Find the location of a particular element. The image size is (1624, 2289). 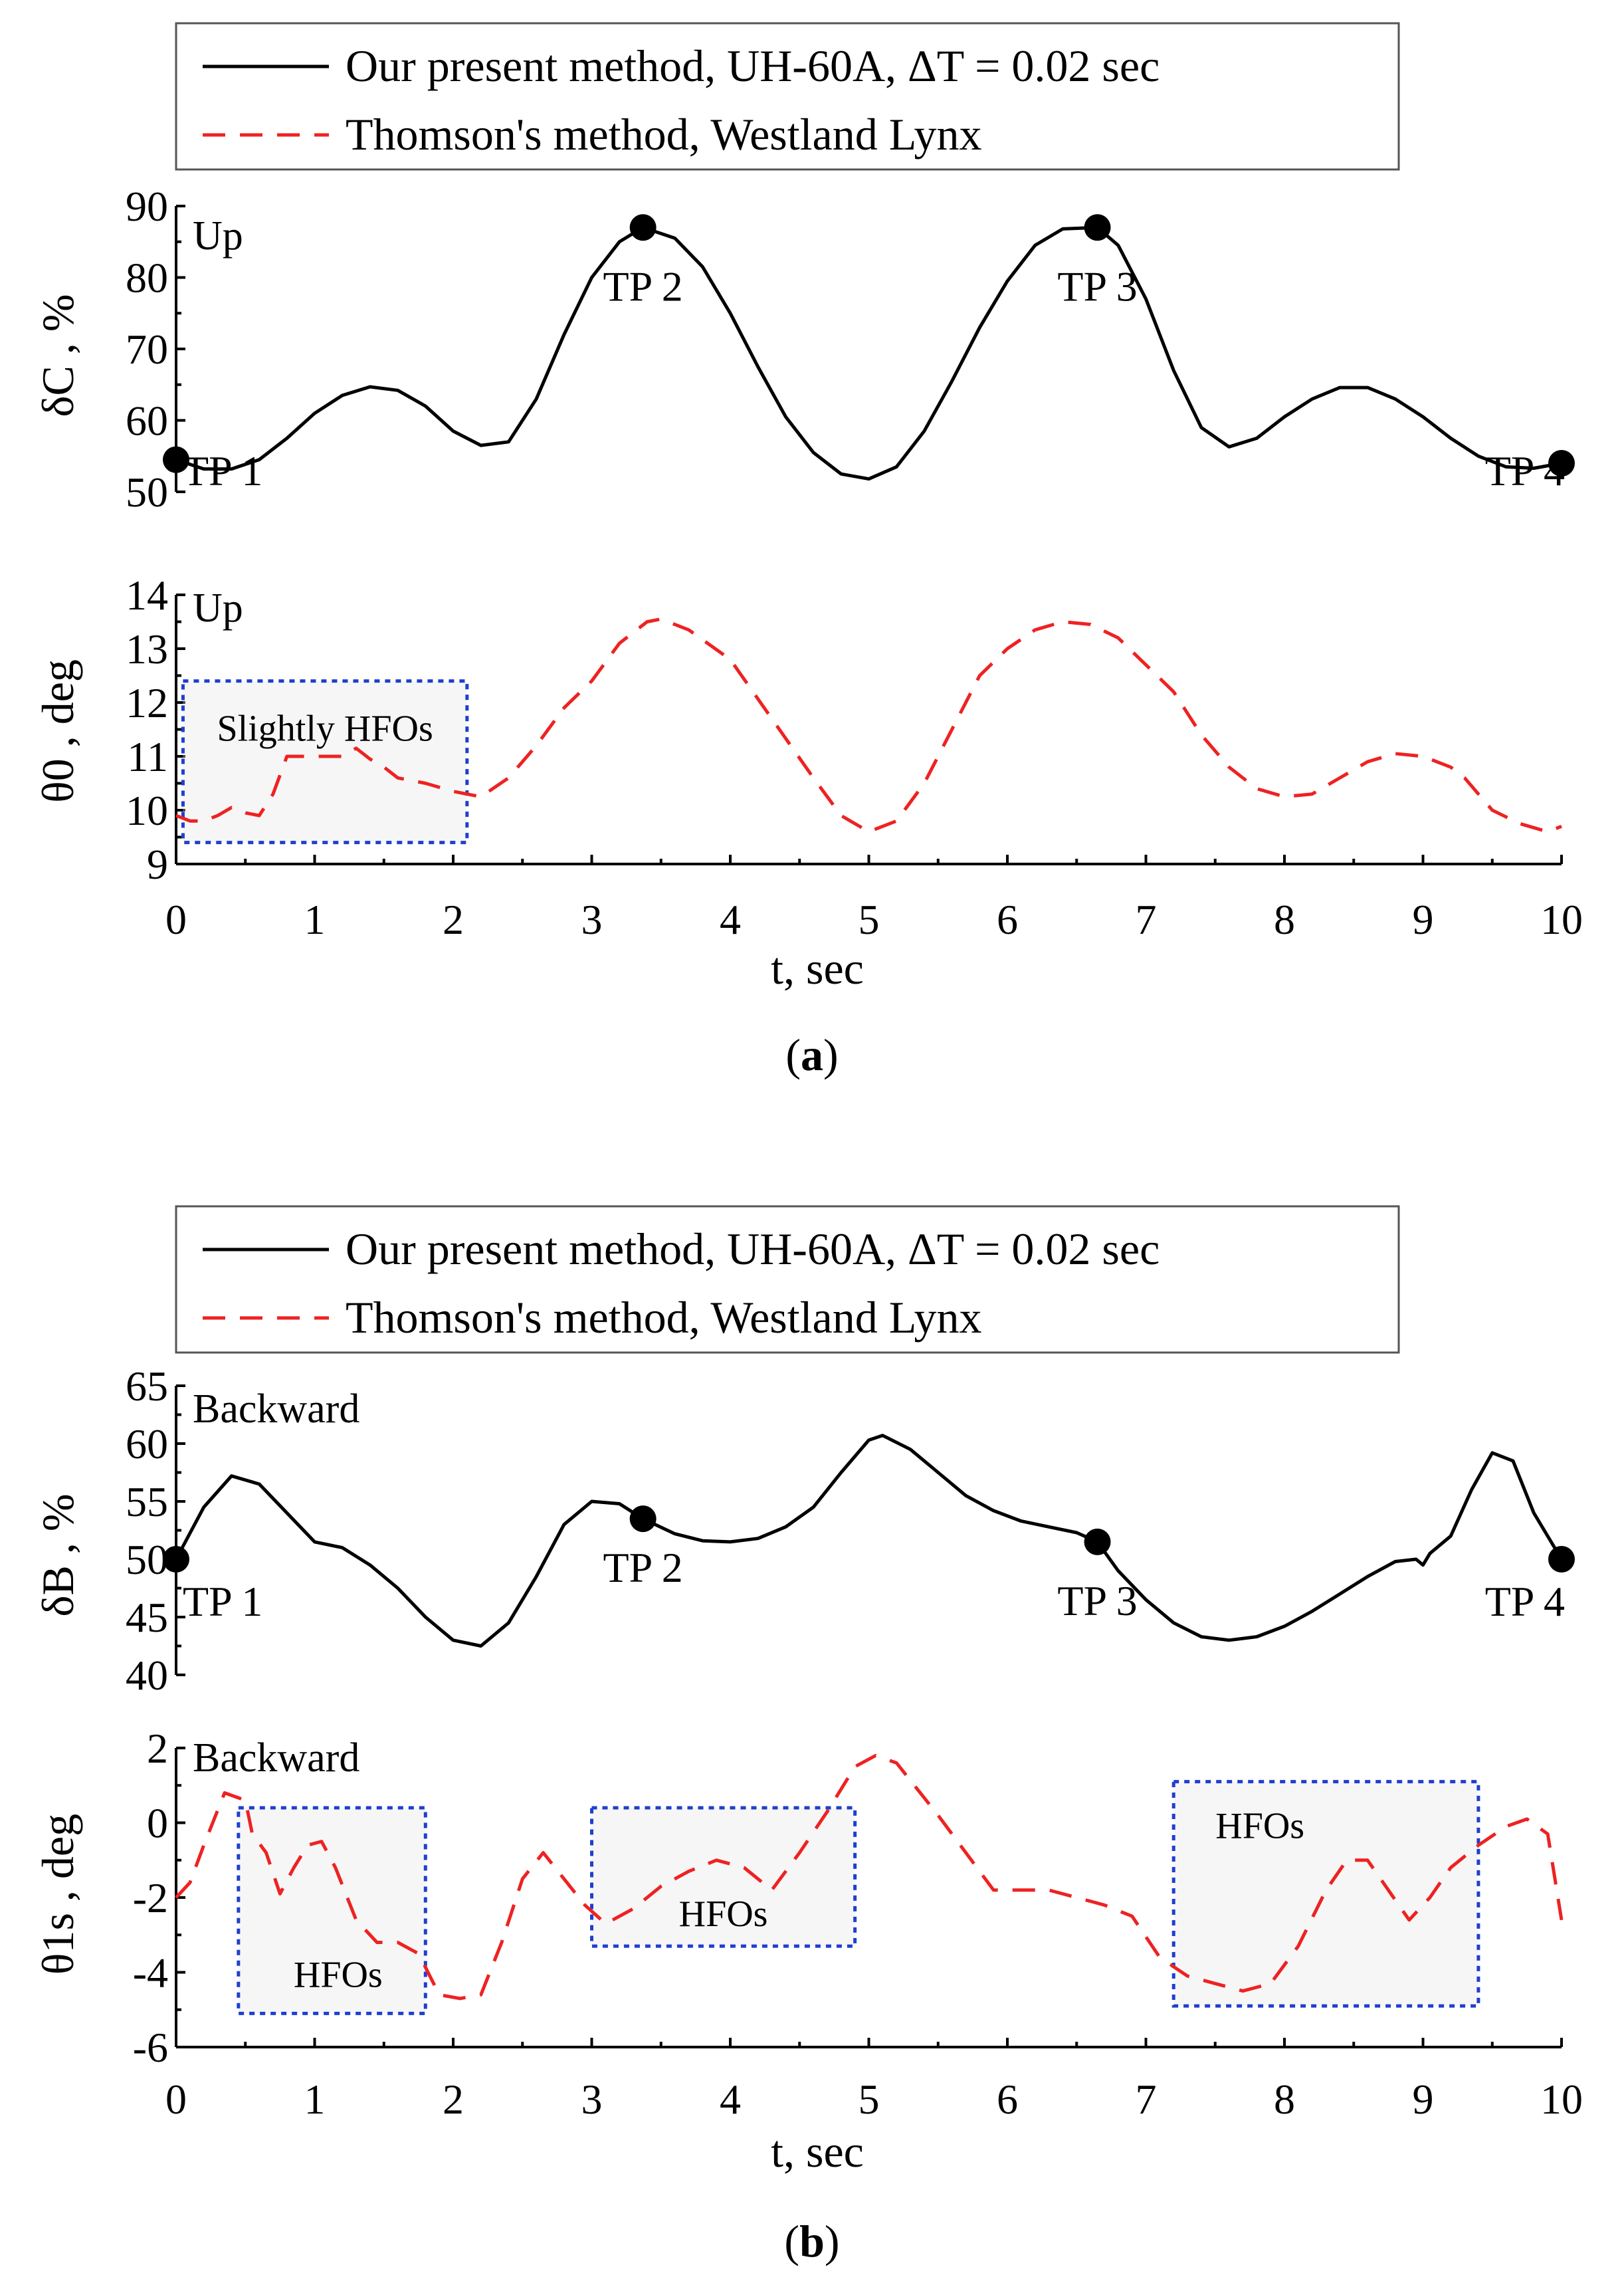

y-axis-title: δB , % is located at coordinates (58, 1554).